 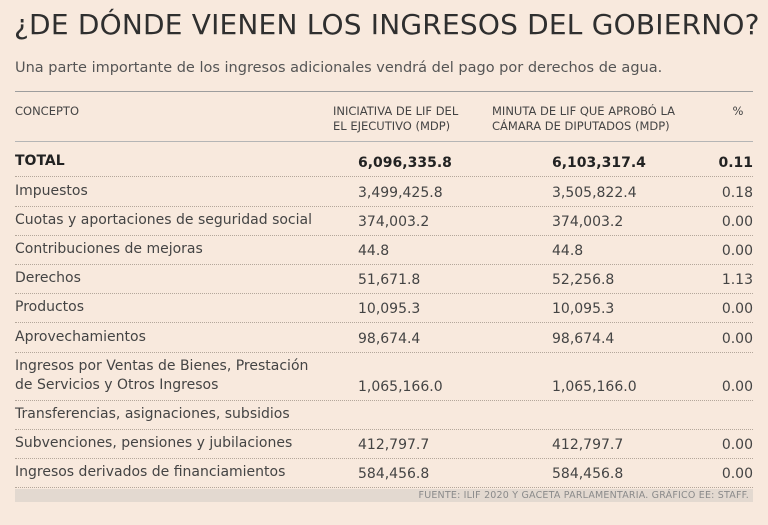 What do you see at coordinates (599, 163) in the screenshot?
I see `cell-minuta: 6,103,317.4` at bounding box center [599, 163].